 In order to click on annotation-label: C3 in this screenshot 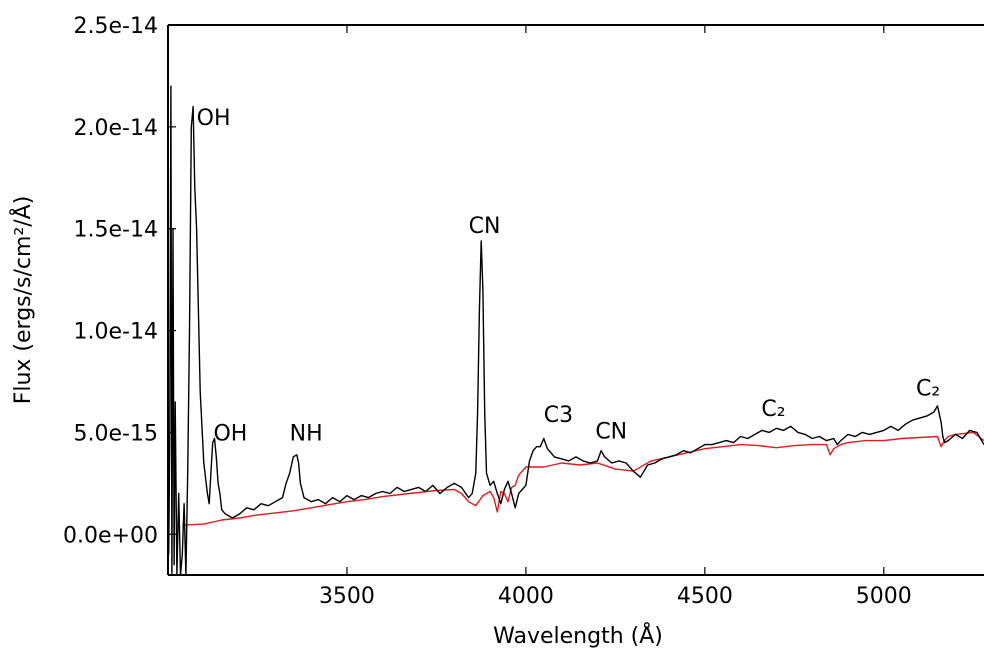, I will do `click(558, 415)`.